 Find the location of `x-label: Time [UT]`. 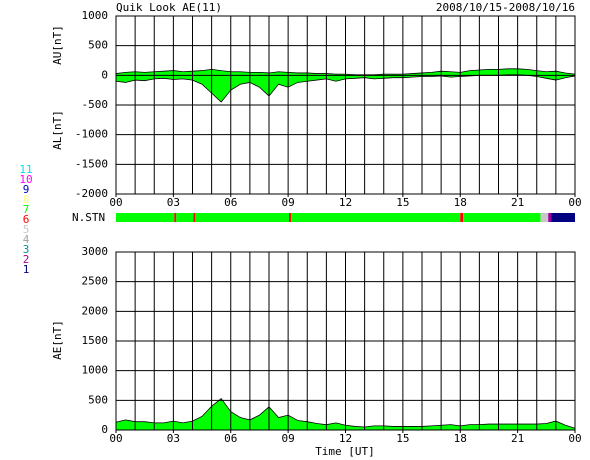

x-label: Time [UT] is located at coordinates (345, 451).